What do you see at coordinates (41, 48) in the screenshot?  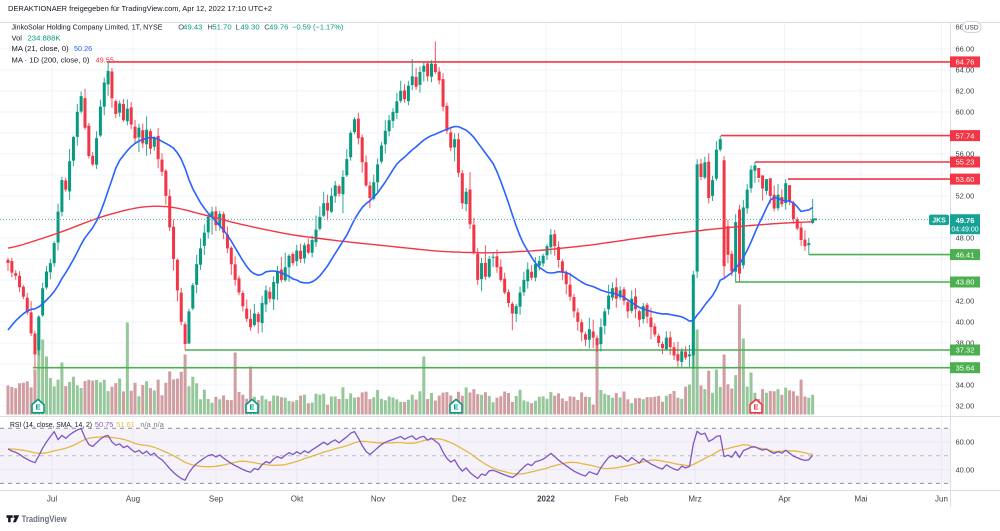 I see `svg-text: MA (21, close, 0)` at bounding box center [41, 48].